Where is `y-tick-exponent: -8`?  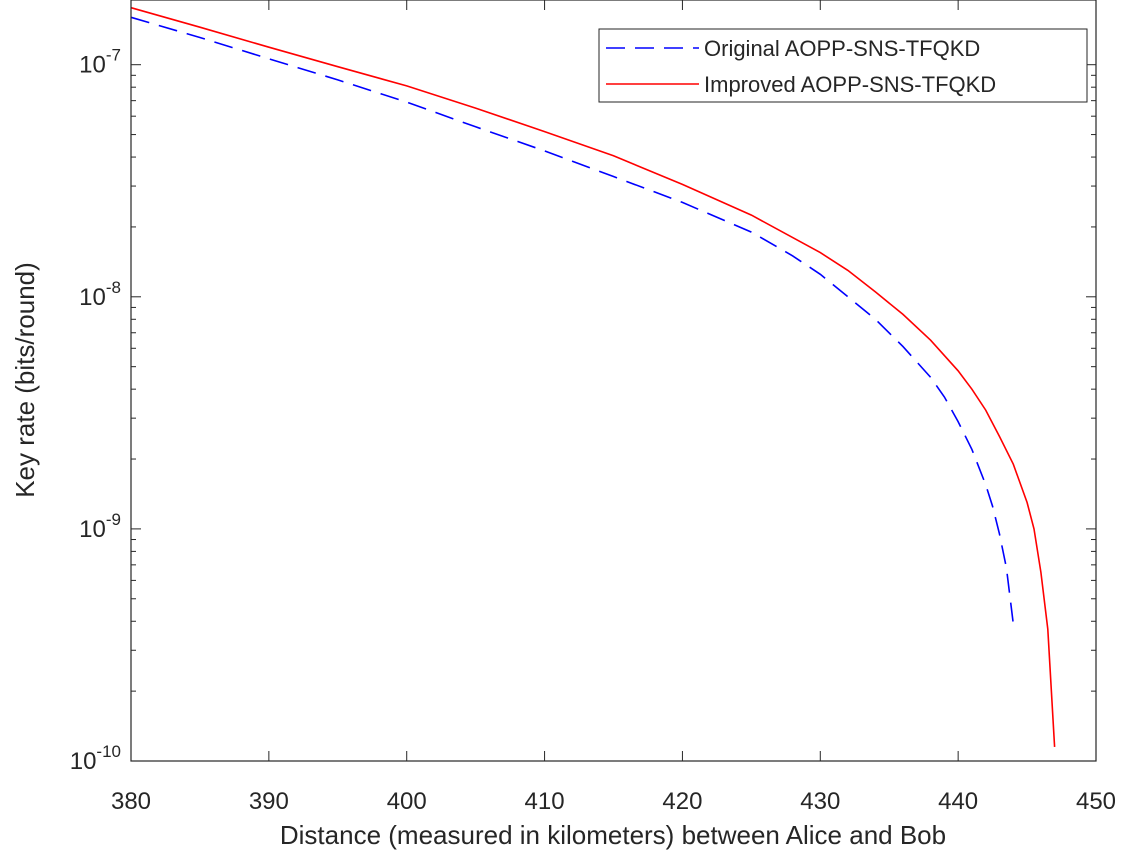 y-tick-exponent: -8 is located at coordinates (113, 287).